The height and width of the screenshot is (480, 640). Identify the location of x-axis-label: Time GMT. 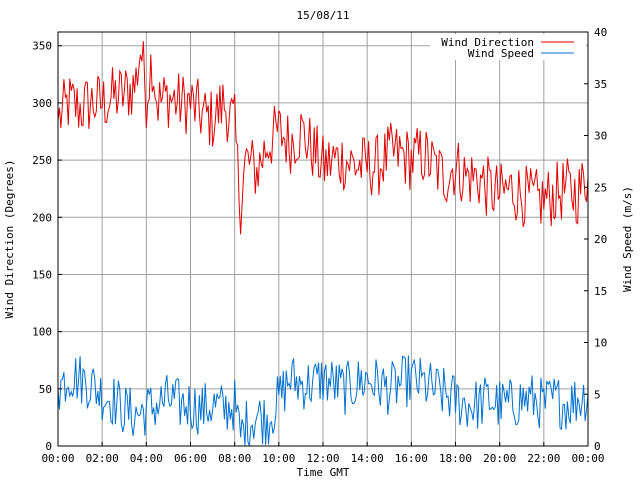
(323, 472).